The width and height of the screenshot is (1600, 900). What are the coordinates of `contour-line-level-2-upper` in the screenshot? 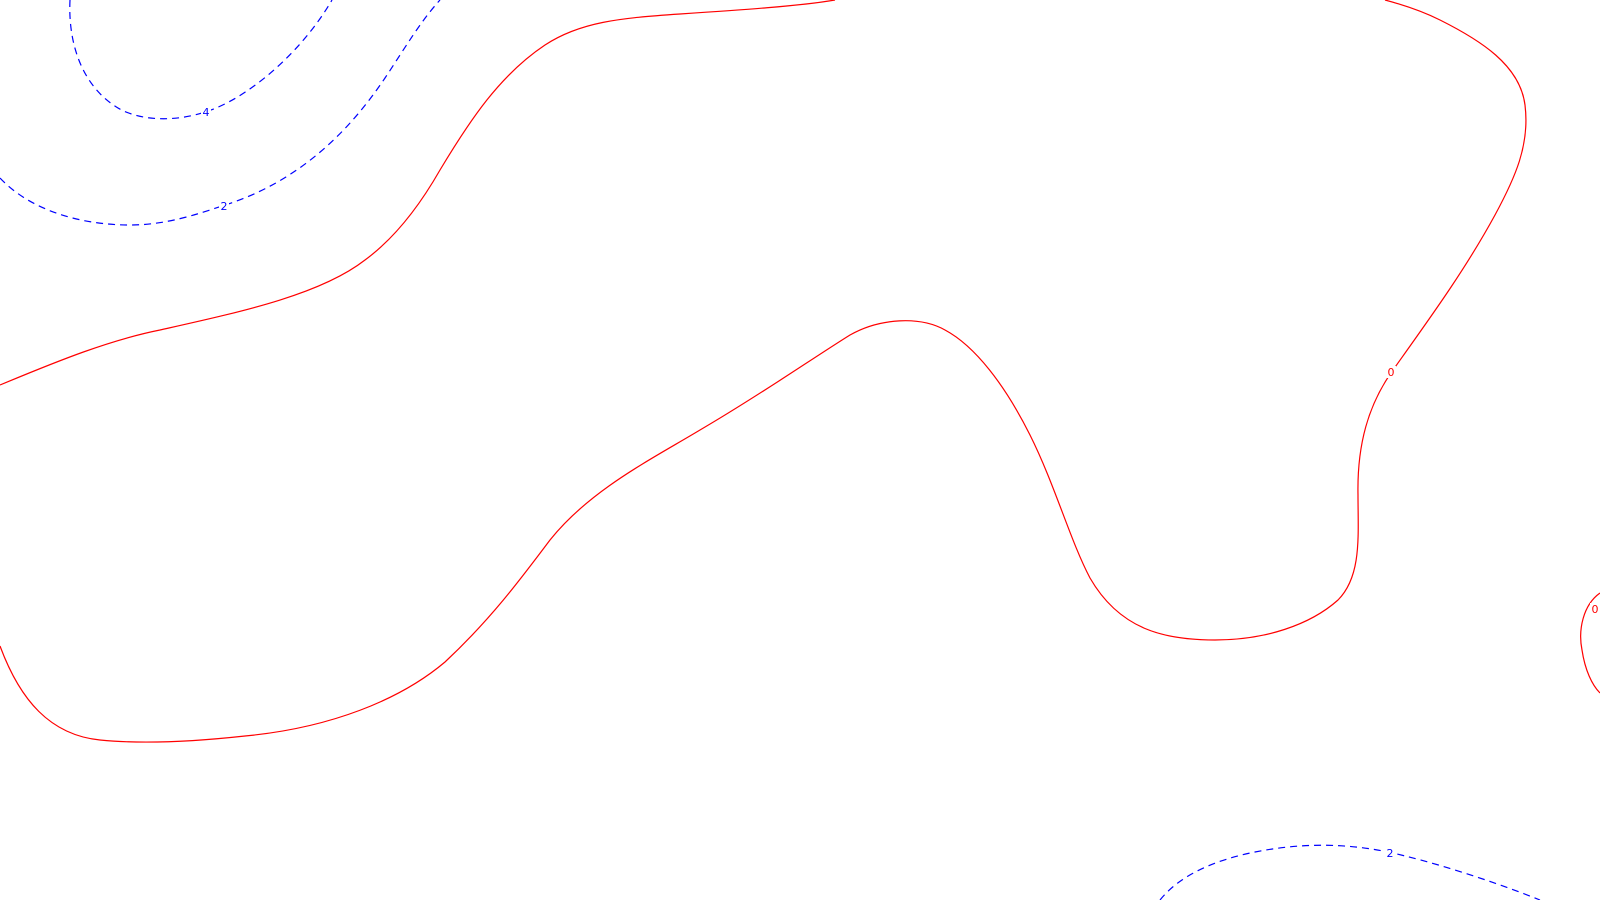 It's located at (220, 113).